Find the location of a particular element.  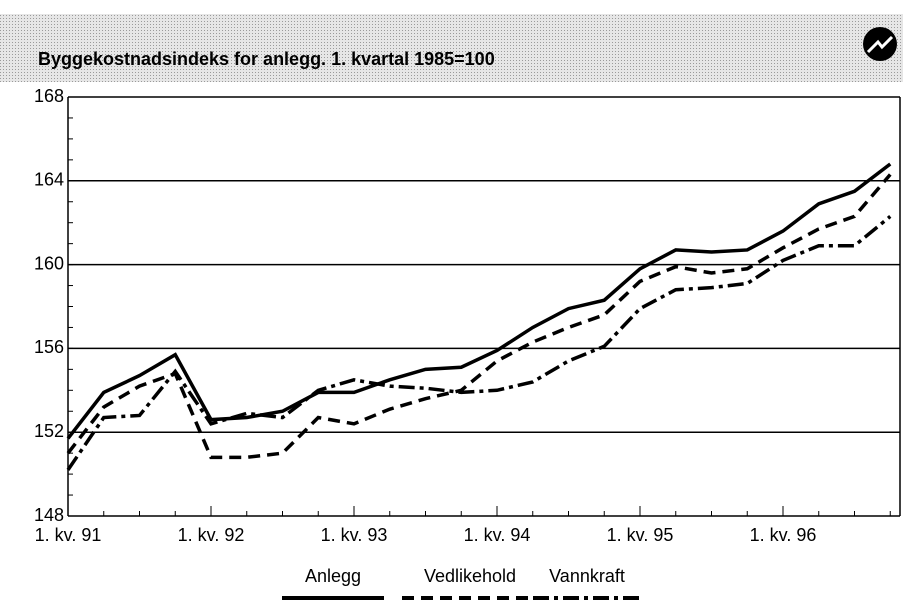

x-tick-label: 1. kv. 96 is located at coordinates (783, 535).